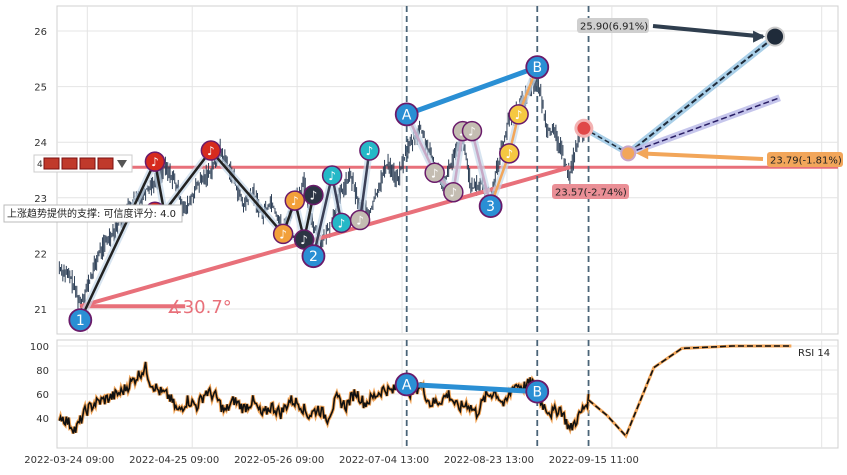 The height and width of the screenshot is (475, 847). What do you see at coordinates (279, 460) in the screenshot?
I see `x-tick-label: 2022-05-26 09:00` at bounding box center [279, 460].